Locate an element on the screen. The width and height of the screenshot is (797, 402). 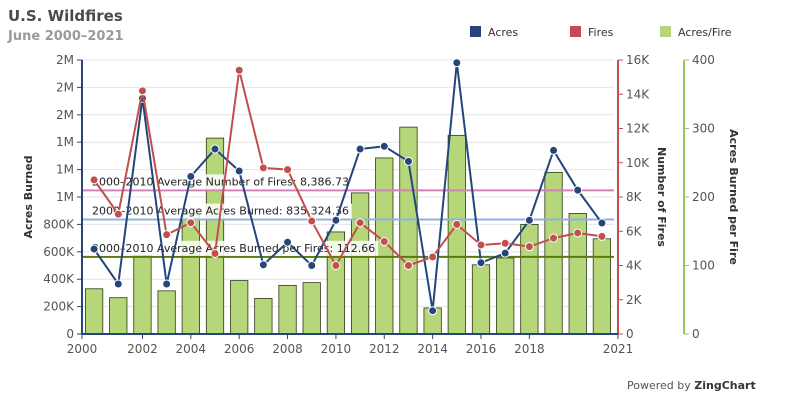
x-tick-label: 2000 is located at coordinates (82, 349).